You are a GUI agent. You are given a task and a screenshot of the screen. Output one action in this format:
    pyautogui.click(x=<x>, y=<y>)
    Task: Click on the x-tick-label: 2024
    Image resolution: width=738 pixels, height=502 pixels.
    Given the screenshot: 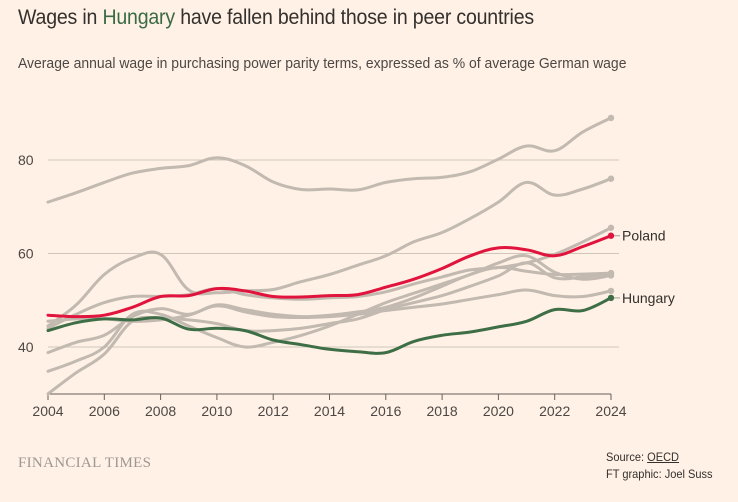 What is the action you would take?
    pyautogui.click(x=610, y=411)
    